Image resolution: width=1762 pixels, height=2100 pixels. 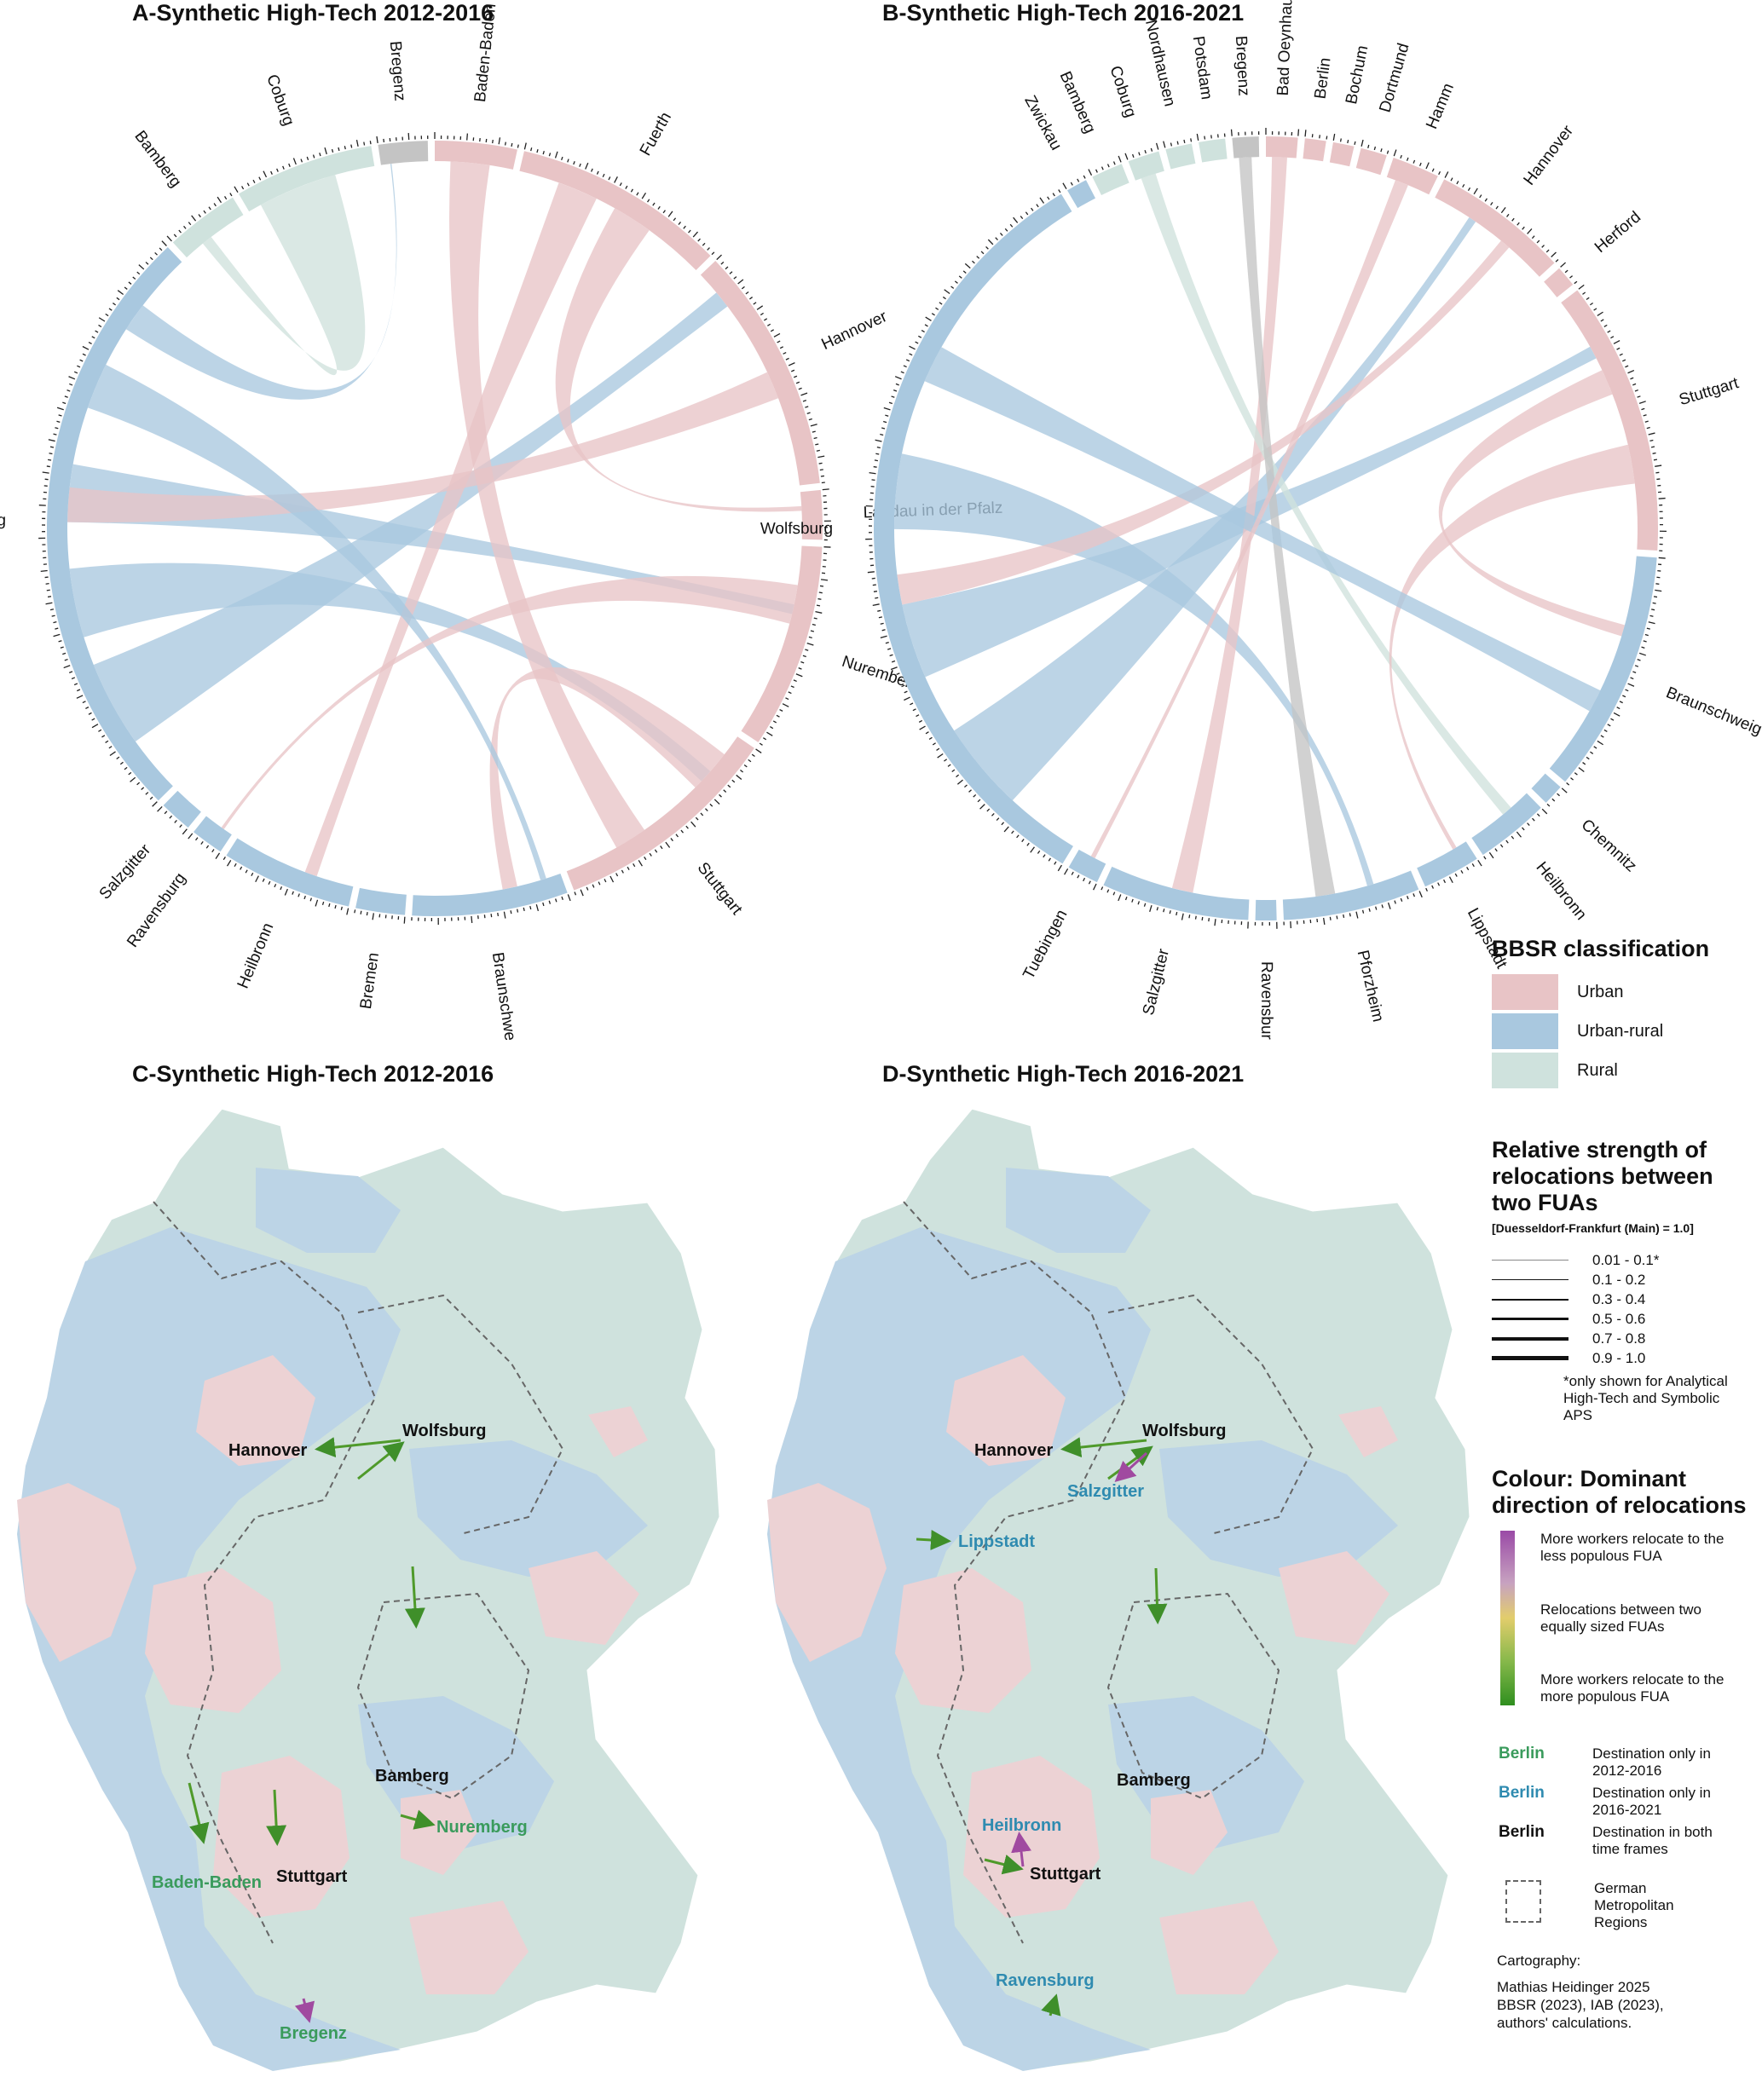 What do you see at coordinates (1154, 1780) in the screenshot?
I see `map-d-label-bamberg: Bamberg` at bounding box center [1154, 1780].